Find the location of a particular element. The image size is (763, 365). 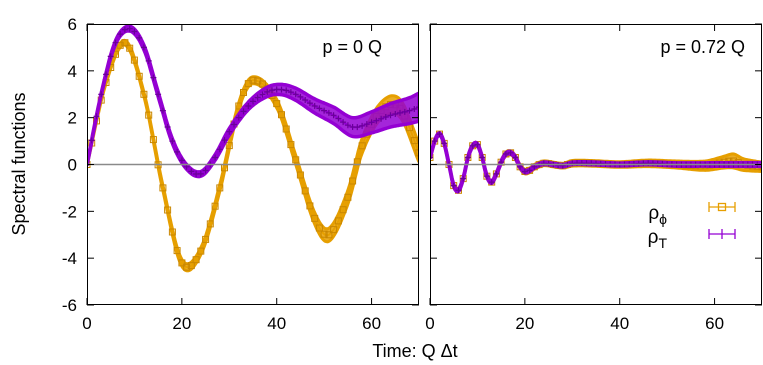

y-axis-title: Spectral functions is located at coordinates (19, 163).